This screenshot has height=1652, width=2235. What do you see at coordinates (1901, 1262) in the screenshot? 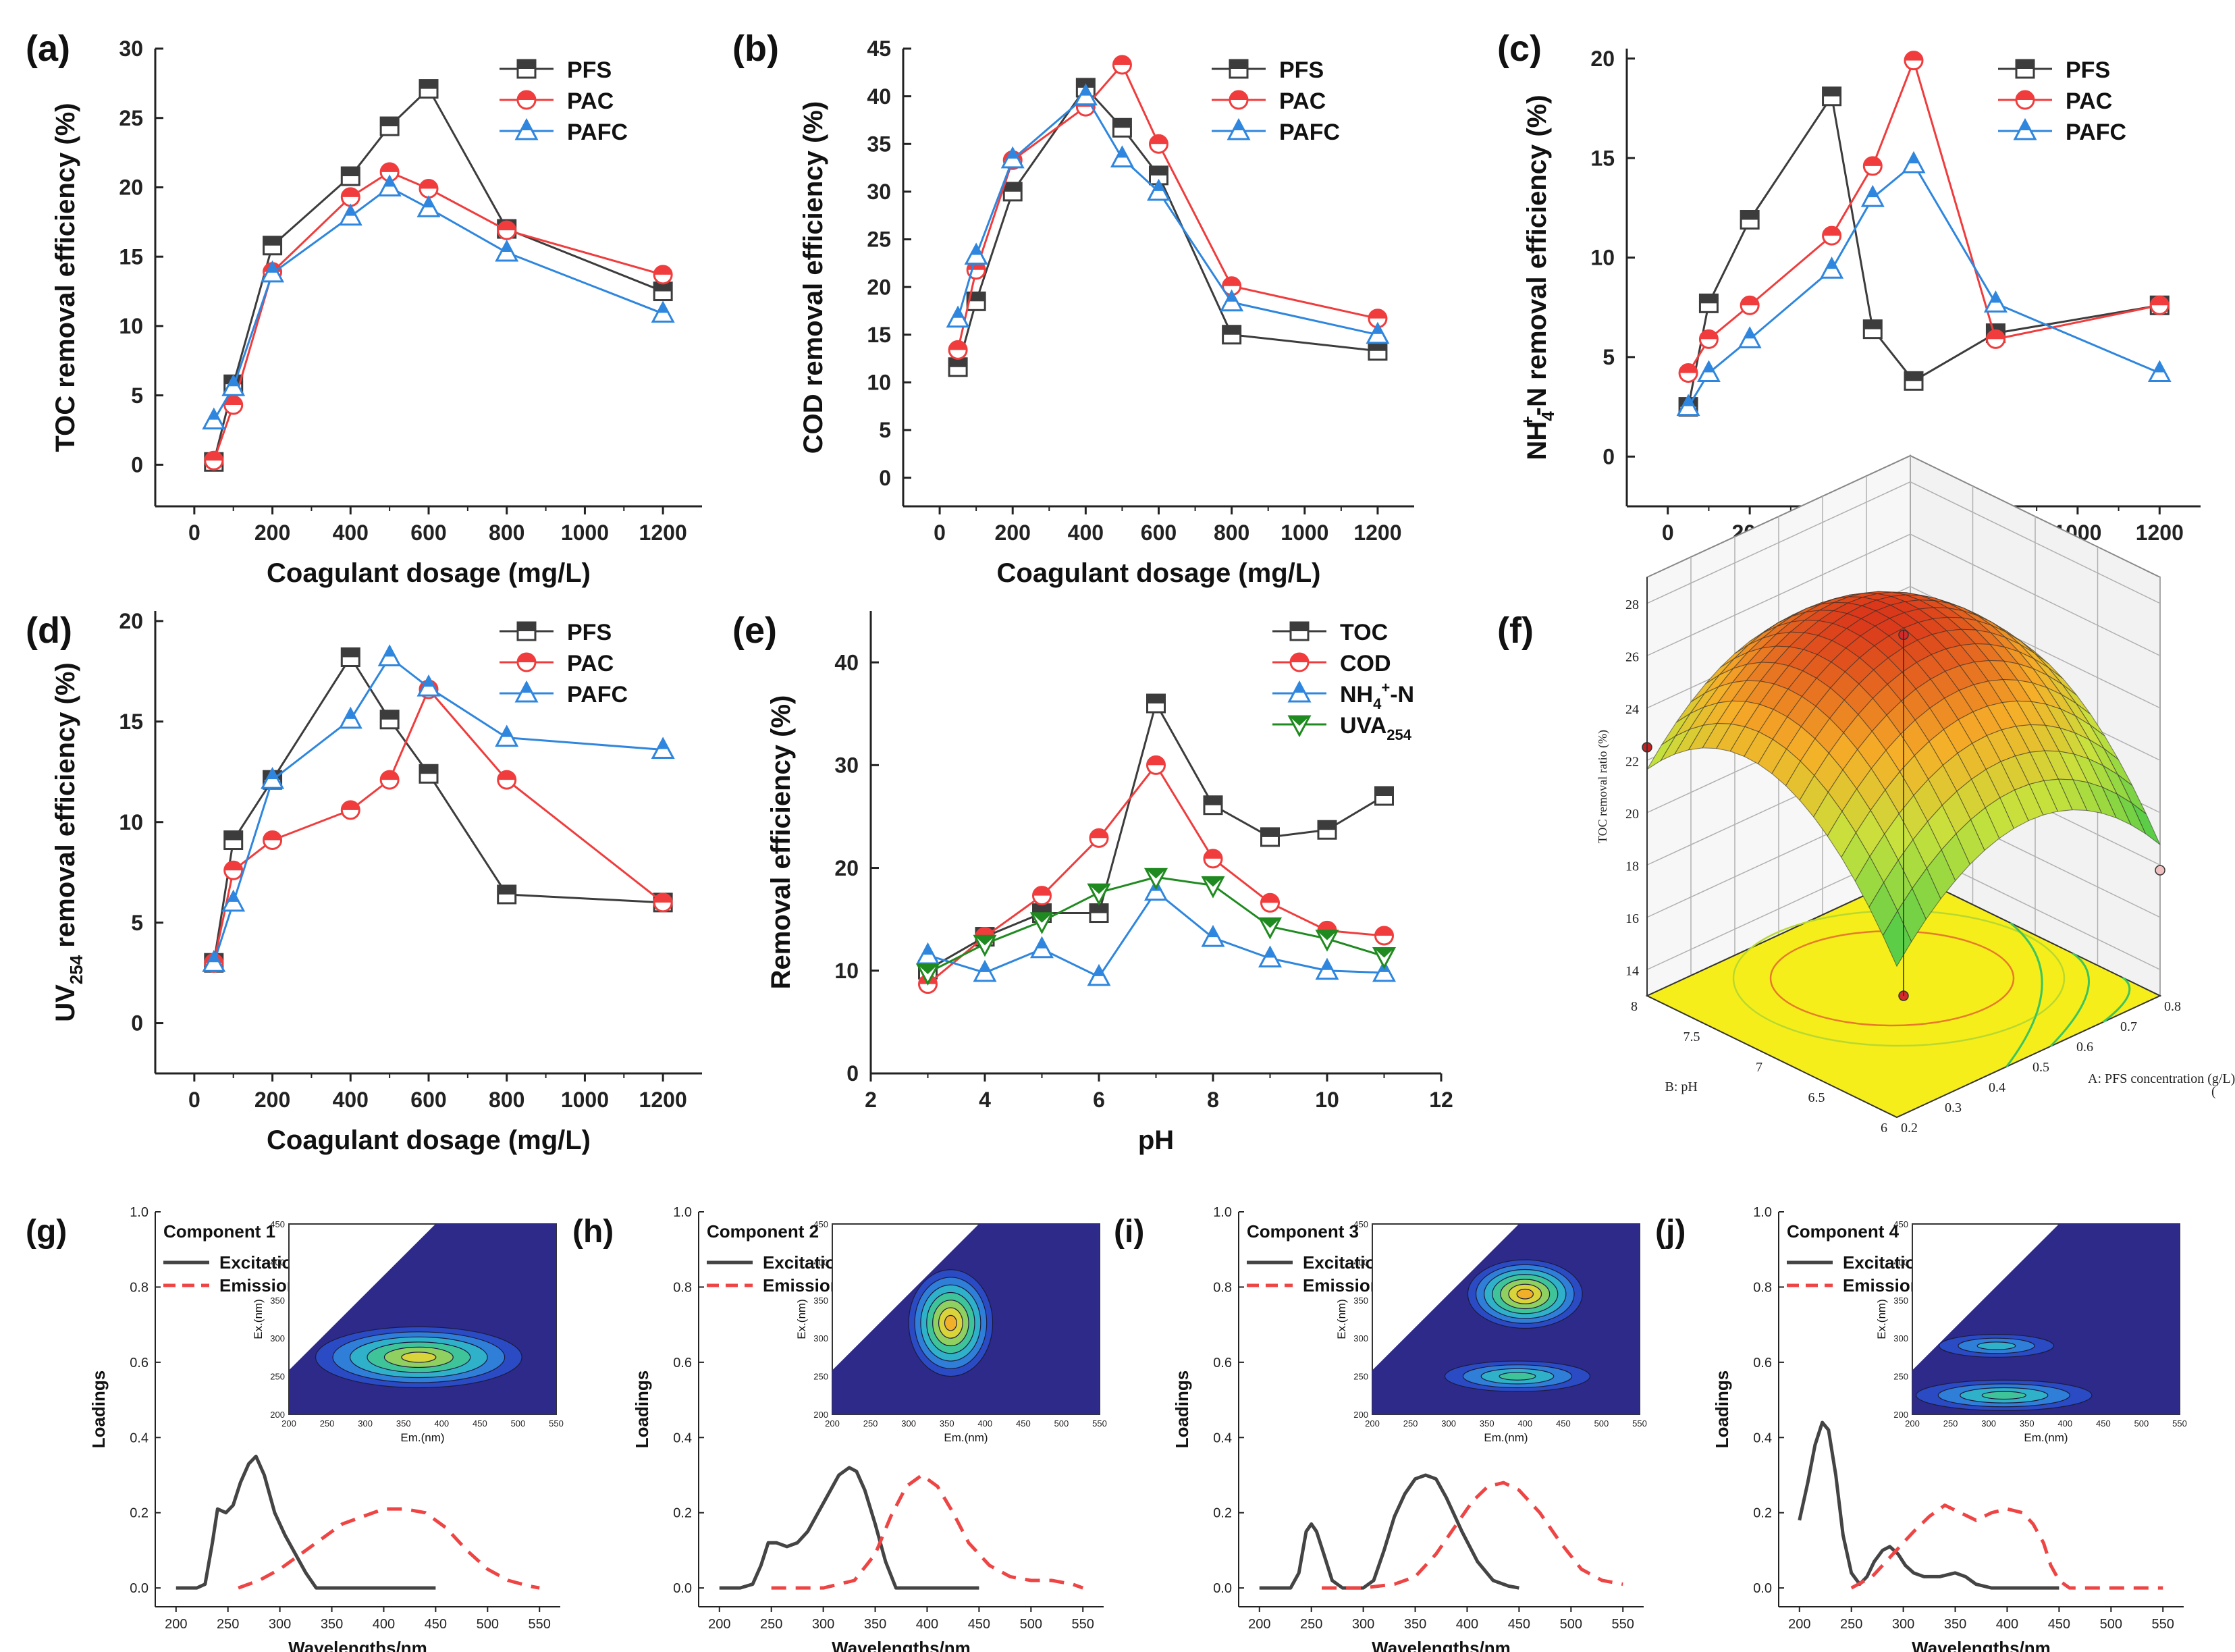
I see `inset-y-tick-label: 400` at bounding box center [1901, 1262].